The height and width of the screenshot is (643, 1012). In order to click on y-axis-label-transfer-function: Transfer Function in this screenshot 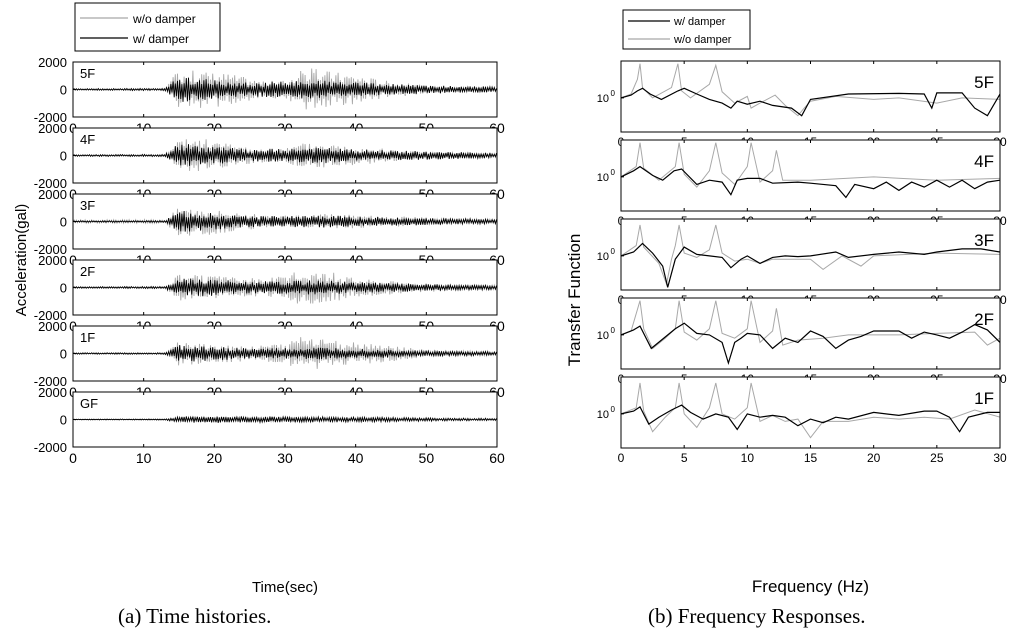, I will do `click(574, 300)`.